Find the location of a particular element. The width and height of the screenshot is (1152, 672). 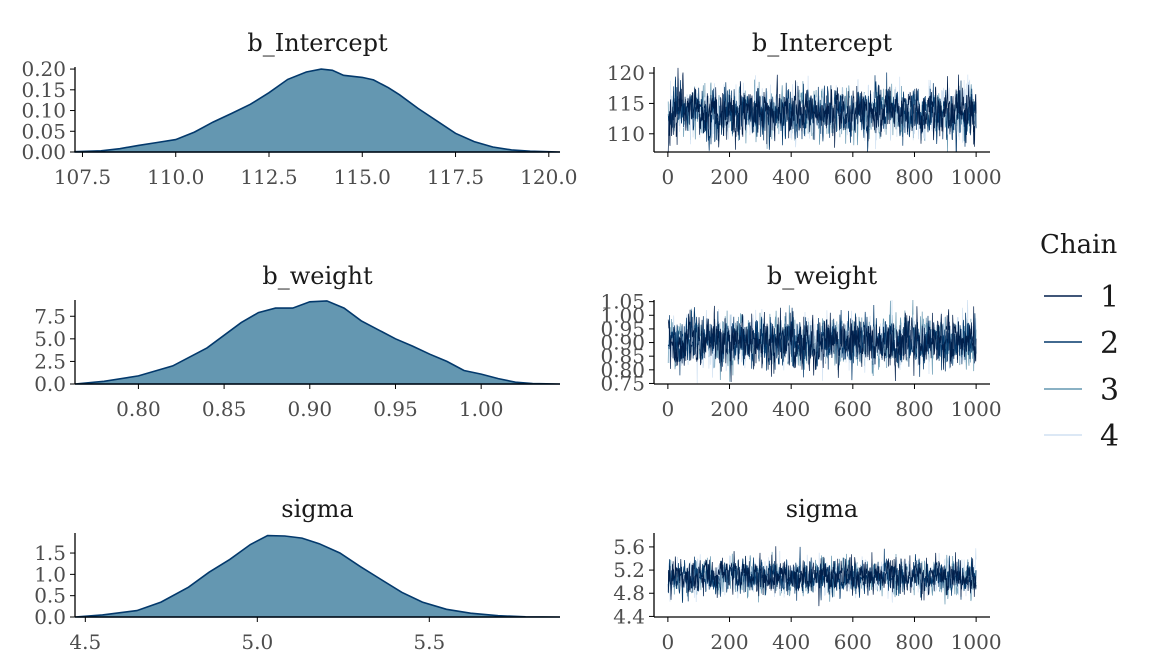

y-tick-label: 115 is located at coordinates (626, 103).